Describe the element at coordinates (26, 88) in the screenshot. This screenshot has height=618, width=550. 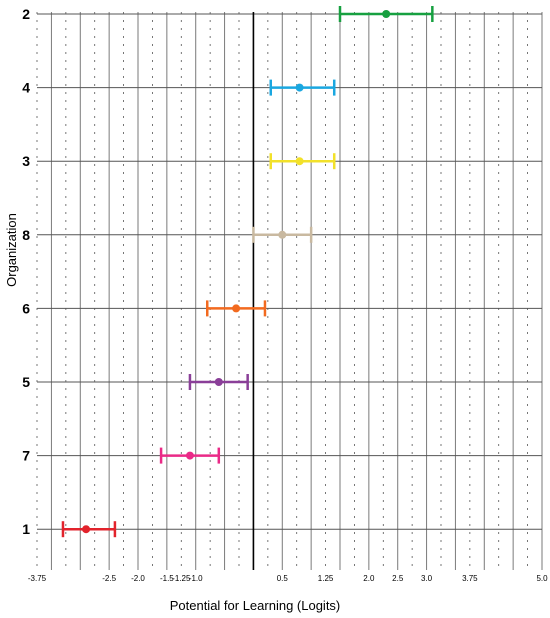
I see `y-tick-label-org-4: 4` at that location.